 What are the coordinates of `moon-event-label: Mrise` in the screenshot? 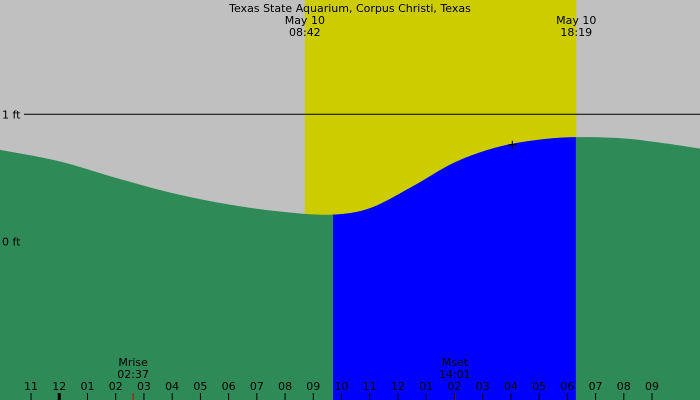 It's located at (133, 362).